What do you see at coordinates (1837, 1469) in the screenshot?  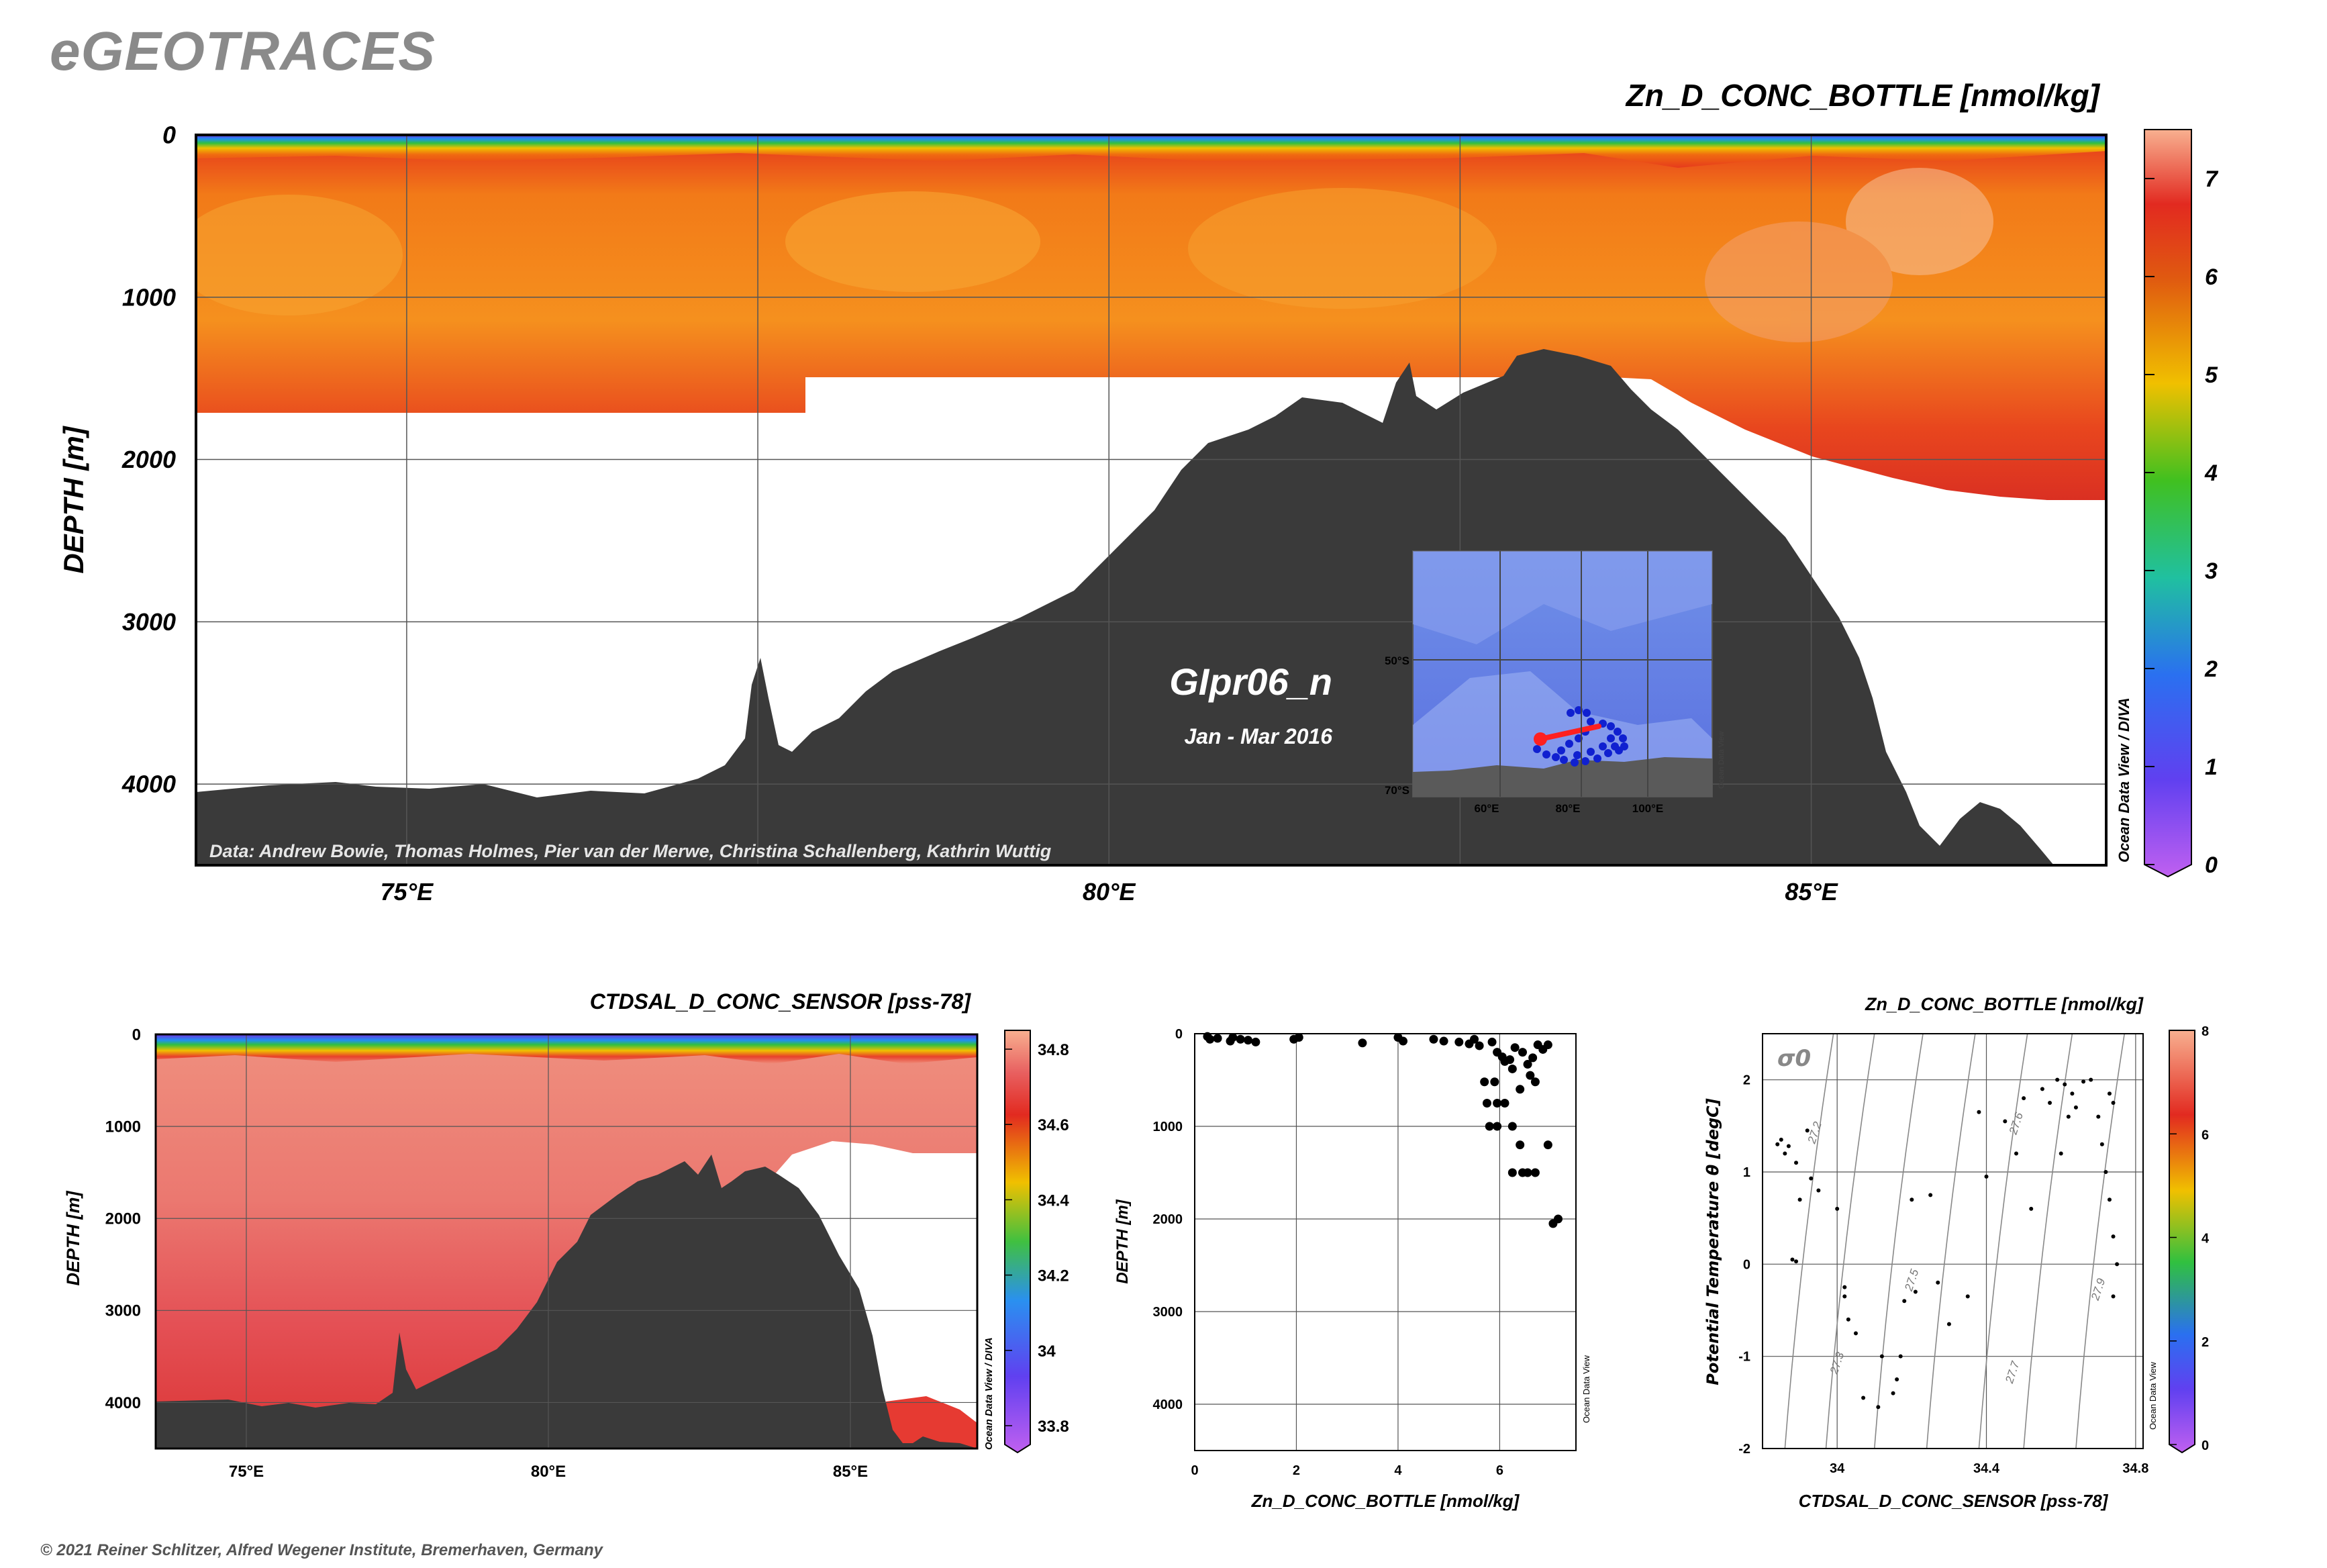 I see `x-tick-label: 34` at bounding box center [1837, 1469].